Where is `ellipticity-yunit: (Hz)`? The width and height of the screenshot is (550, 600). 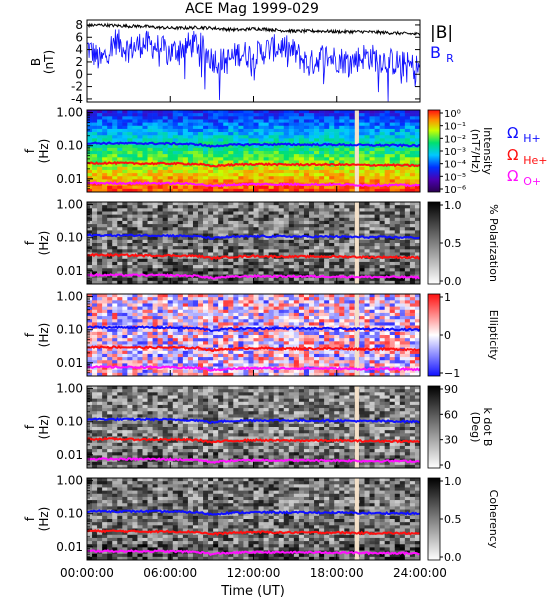
ellipticity-yunit: (Hz) is located at coordinates (44, 335).